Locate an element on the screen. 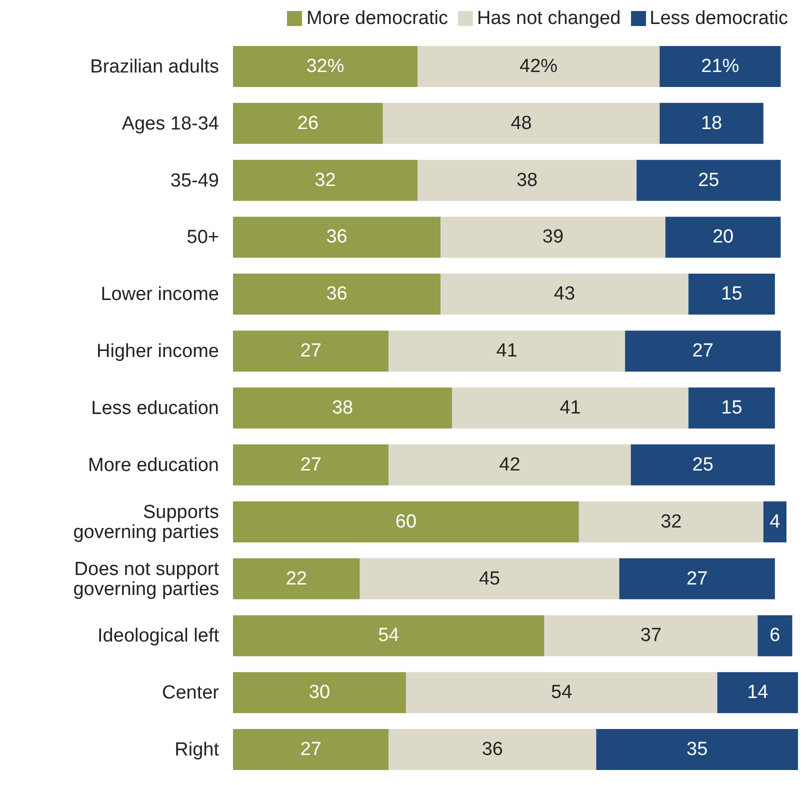 The image size is (807, 785). data-label: 37 is located at coordinates (651, 635).